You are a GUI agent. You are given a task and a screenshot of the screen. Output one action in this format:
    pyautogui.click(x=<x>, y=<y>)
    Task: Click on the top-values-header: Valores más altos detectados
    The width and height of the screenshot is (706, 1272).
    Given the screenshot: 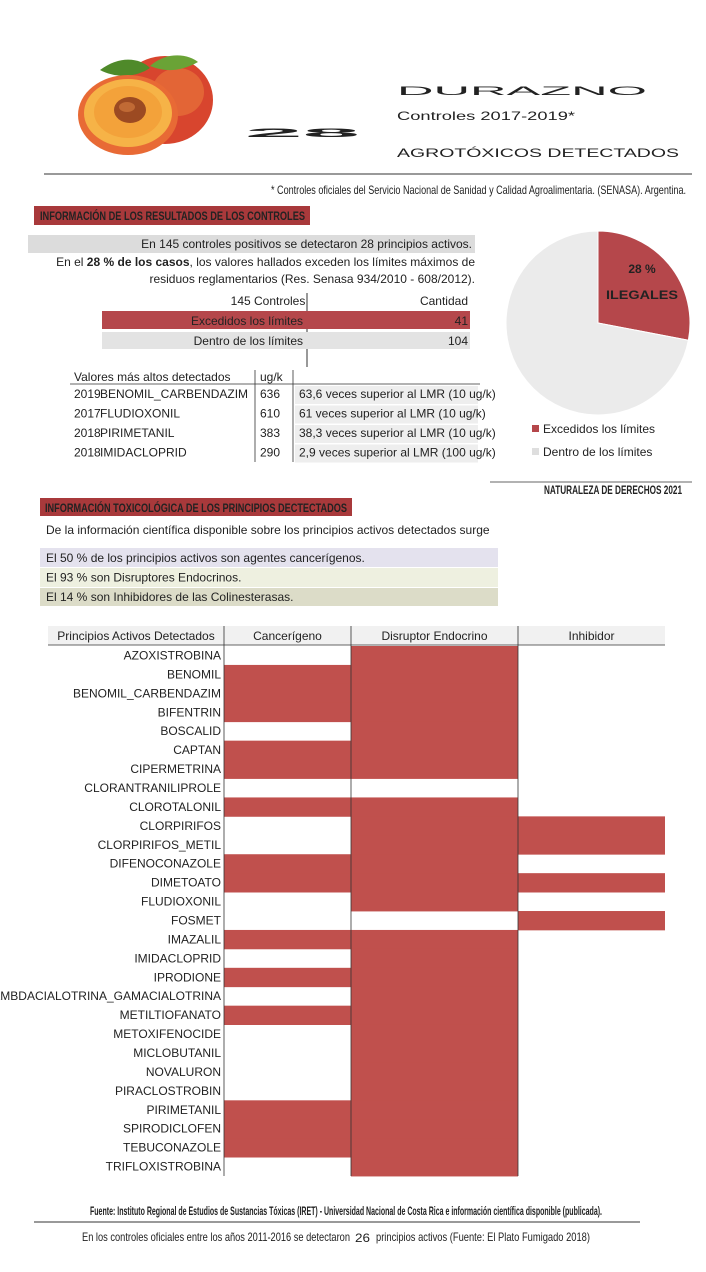 What is the action you would take?
    pyautogui.click(x=152, y=377)
    